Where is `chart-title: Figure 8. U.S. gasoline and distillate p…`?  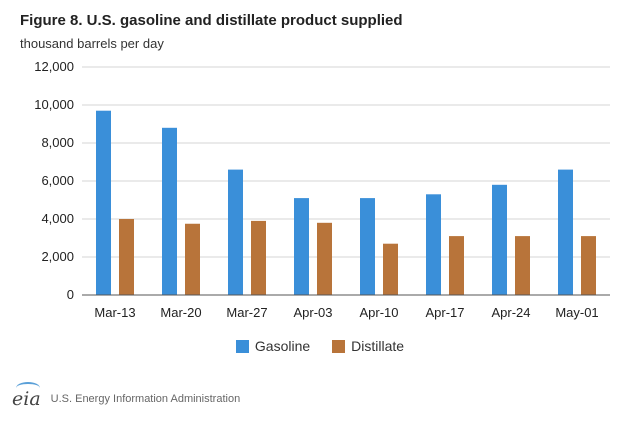
chart-title: Figure 8. U.S. gasoline and distillate p… is located at coordinates (211, 20).